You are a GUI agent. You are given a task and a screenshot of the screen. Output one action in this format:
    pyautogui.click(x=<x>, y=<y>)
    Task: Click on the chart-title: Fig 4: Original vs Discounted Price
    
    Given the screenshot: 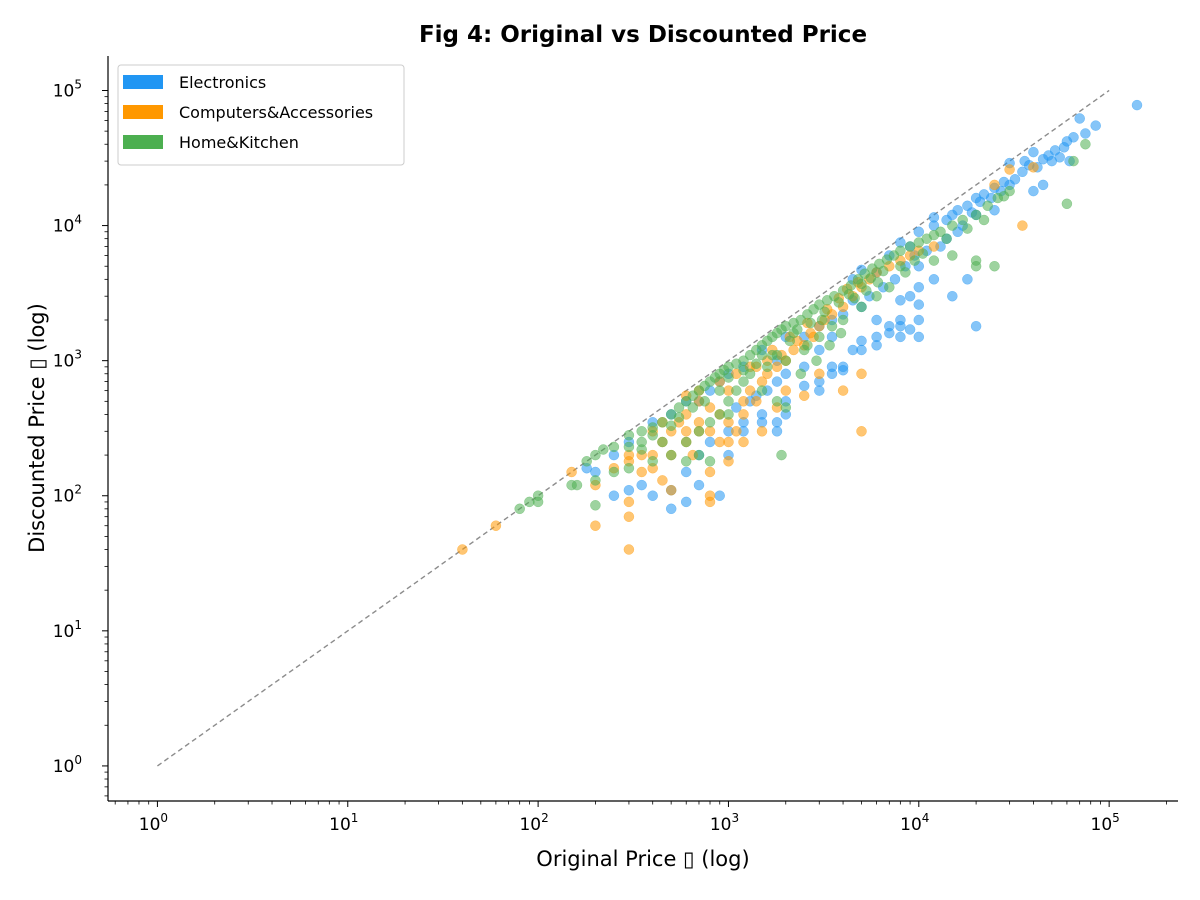 What is the action you would take?
    pyautogui.click(x=643, y=35)
    